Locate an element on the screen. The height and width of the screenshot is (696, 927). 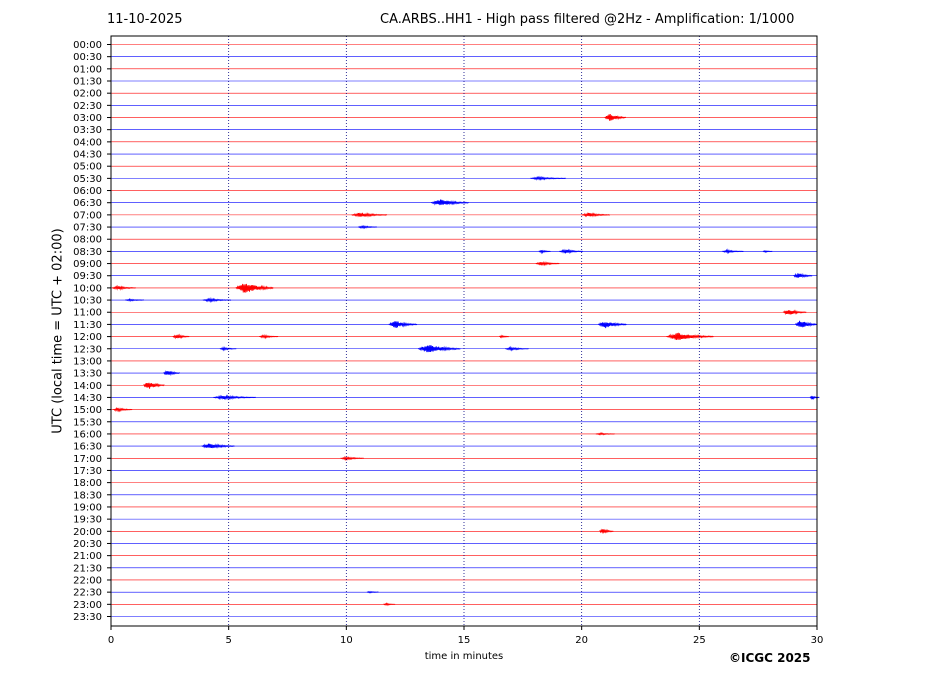
y-tick-label: 01:00 is located at coordinates (87, 69).